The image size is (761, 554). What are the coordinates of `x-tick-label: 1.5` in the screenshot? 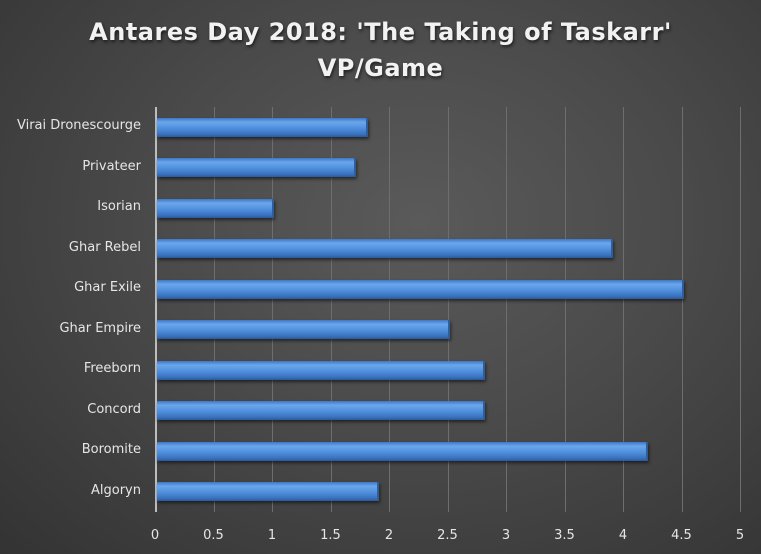 It's located at (330, 535).